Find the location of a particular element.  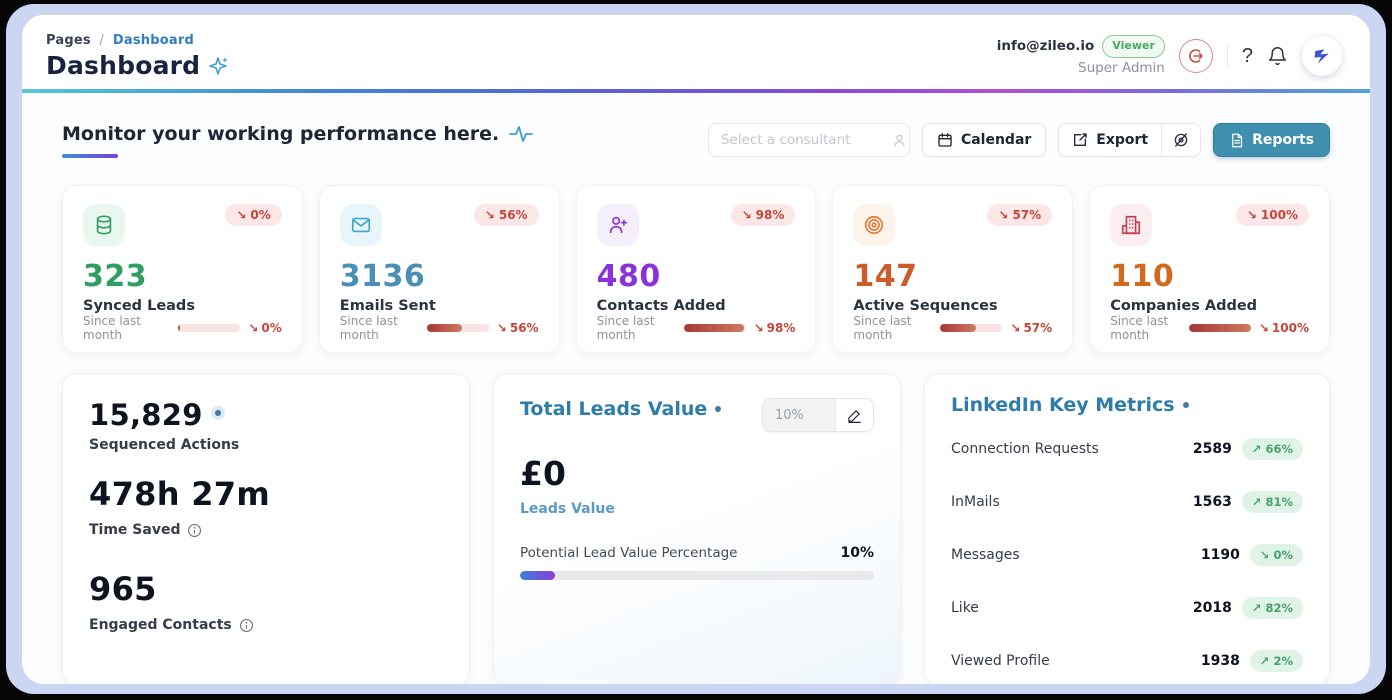

help-button: ? is located at coordinates (1247, 55).